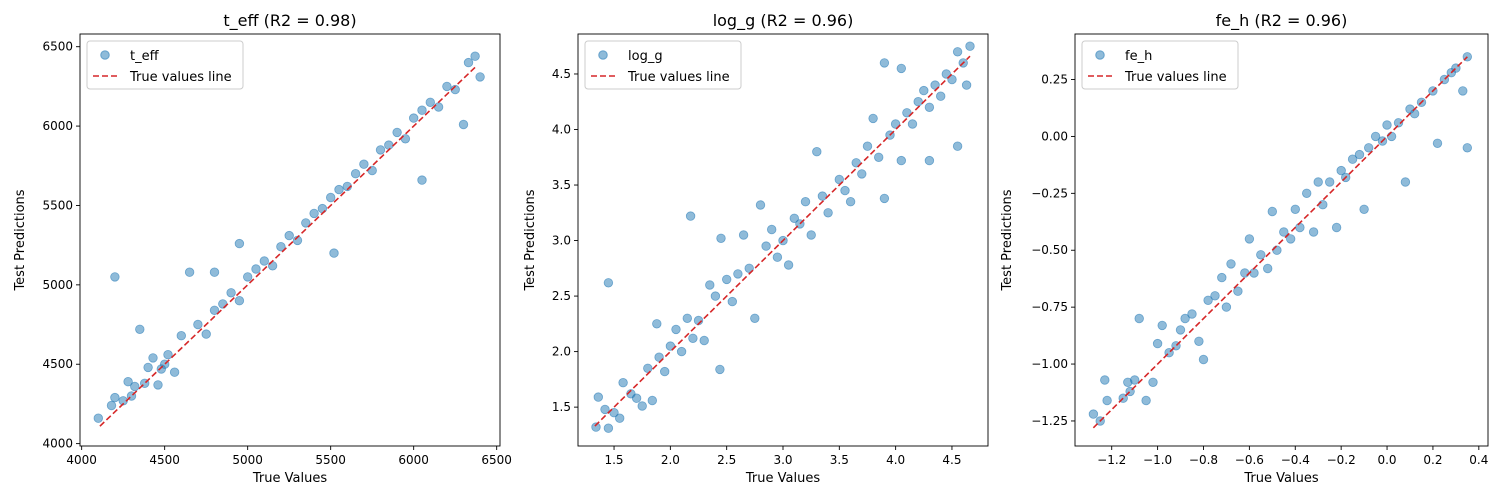  I want to click on y-tick-label: −1.00, so click(1049, 364).